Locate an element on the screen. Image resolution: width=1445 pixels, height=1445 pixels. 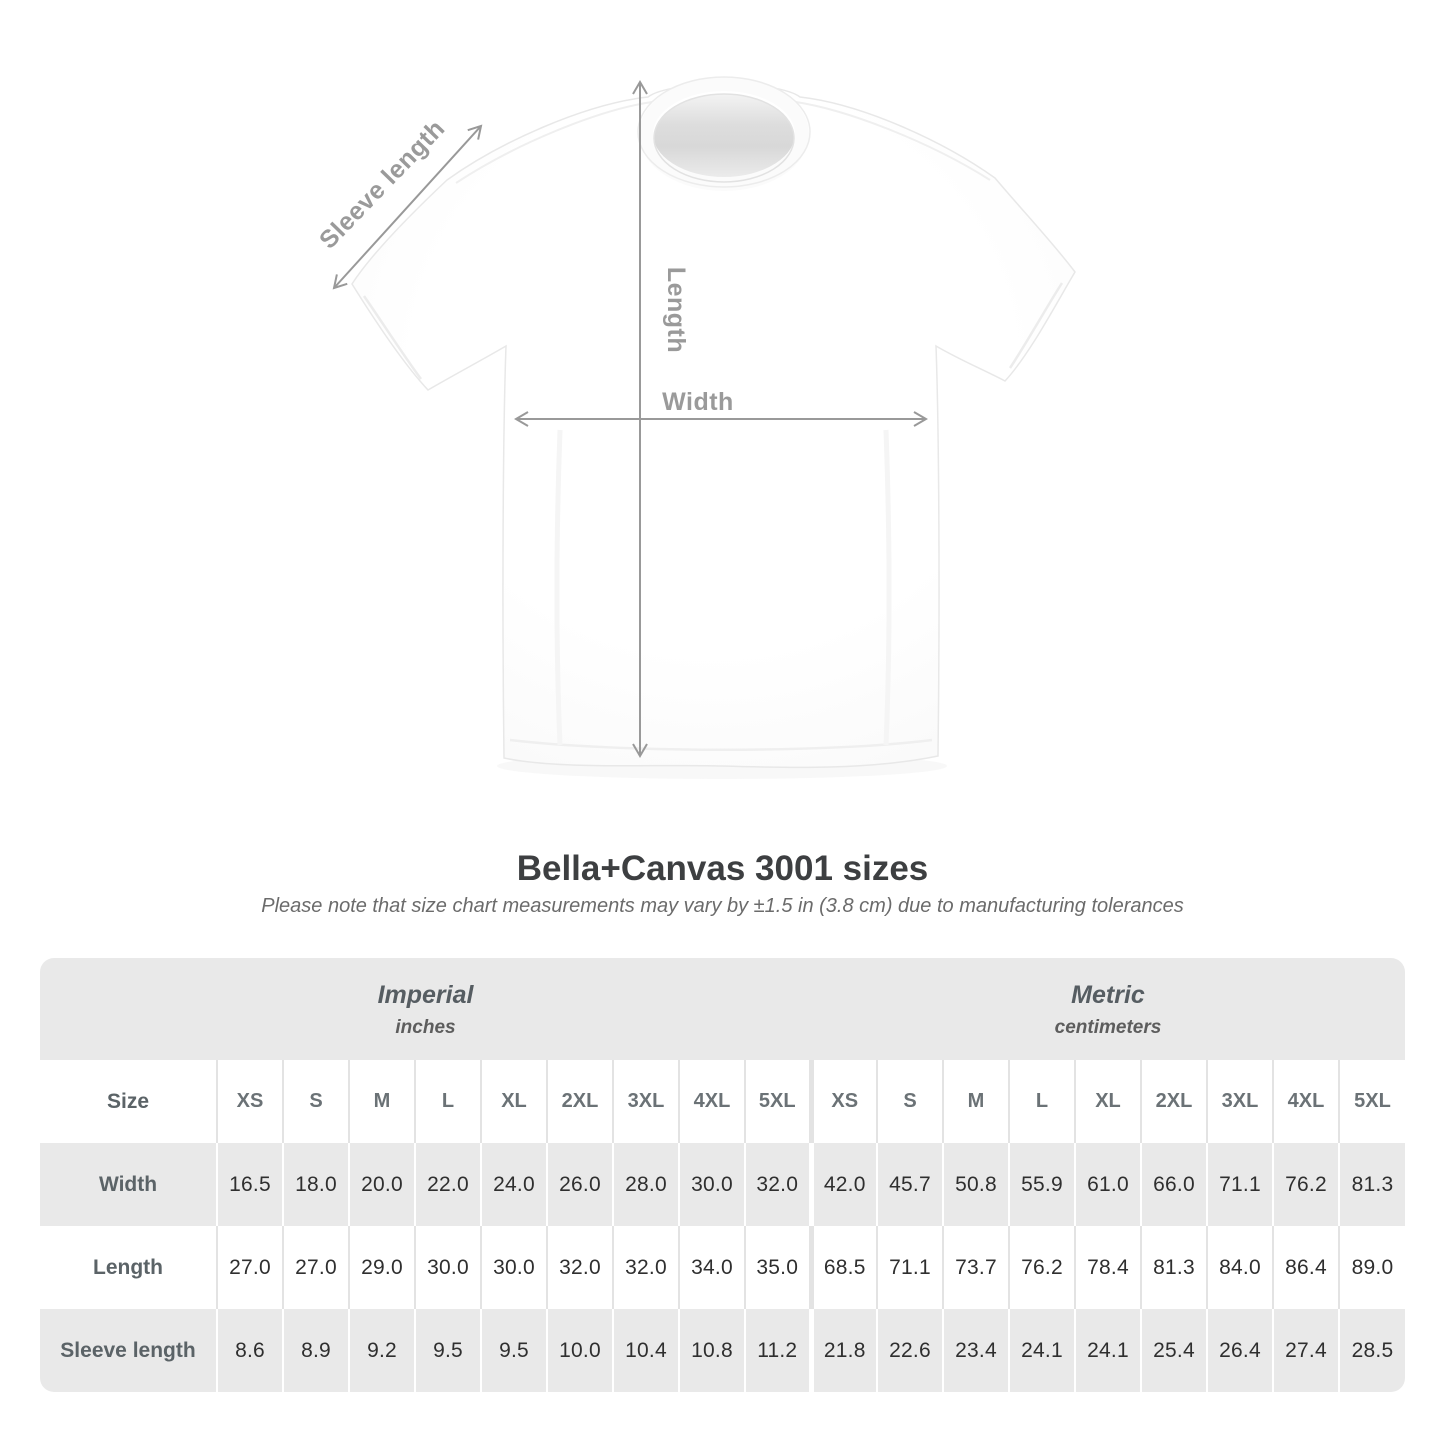
value-cell: 21.8 is located at coordinates (842, 1350).